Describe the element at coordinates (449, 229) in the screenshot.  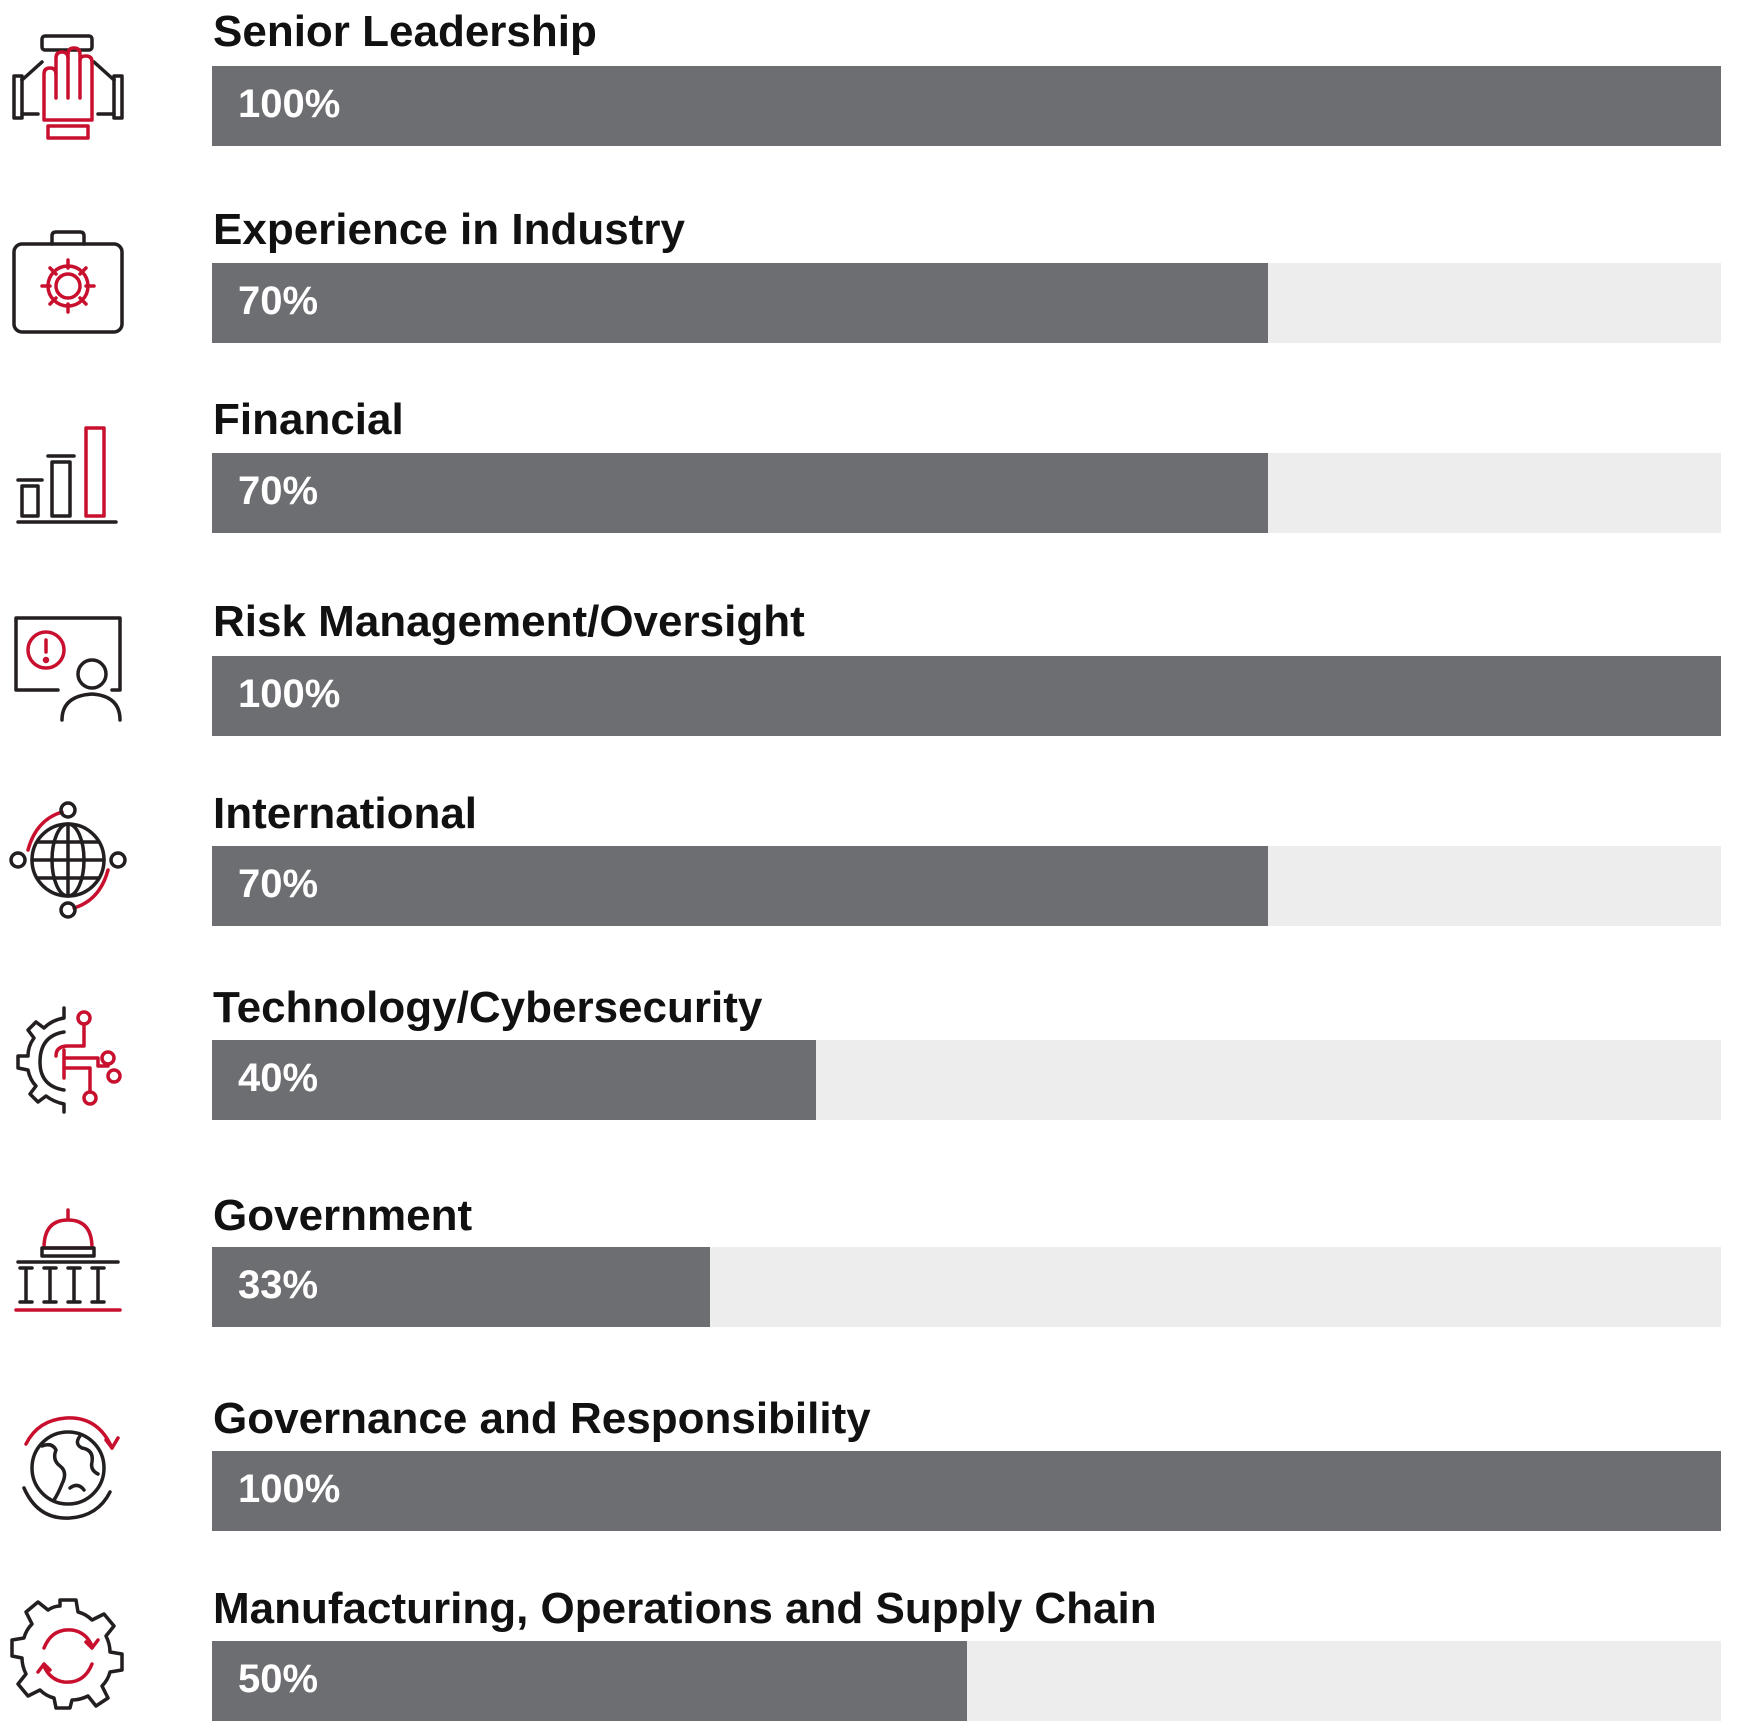
I see `bar-label-experience-in-industry: Experience in Industry` at that location.